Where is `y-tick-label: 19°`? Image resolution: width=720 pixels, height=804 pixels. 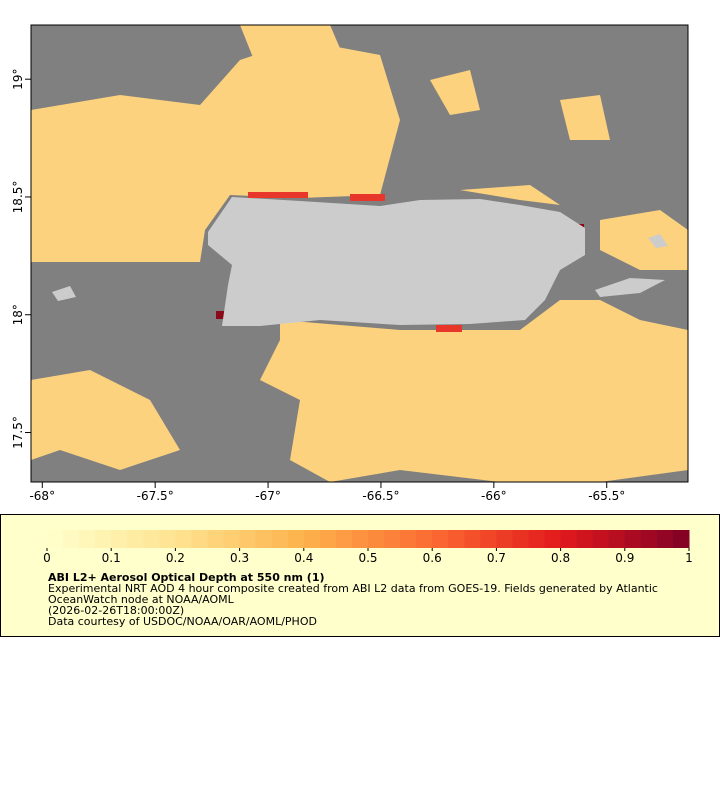
y-tick-label: 19° is located at coordinates (18, 79).